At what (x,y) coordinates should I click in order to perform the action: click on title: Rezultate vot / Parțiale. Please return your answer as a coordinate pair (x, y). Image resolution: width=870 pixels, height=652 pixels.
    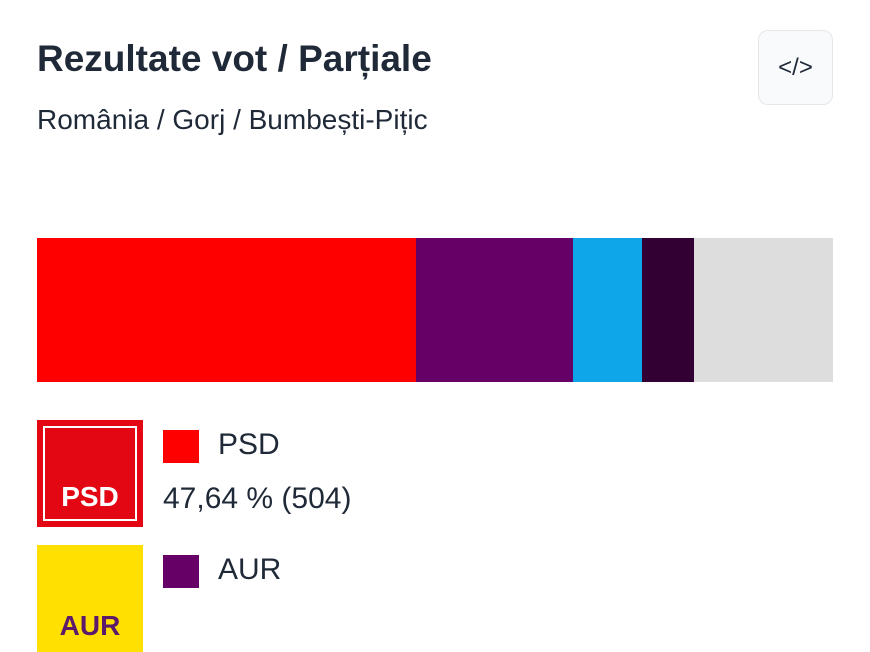
    Looking at the image, I should click on (234, 58).